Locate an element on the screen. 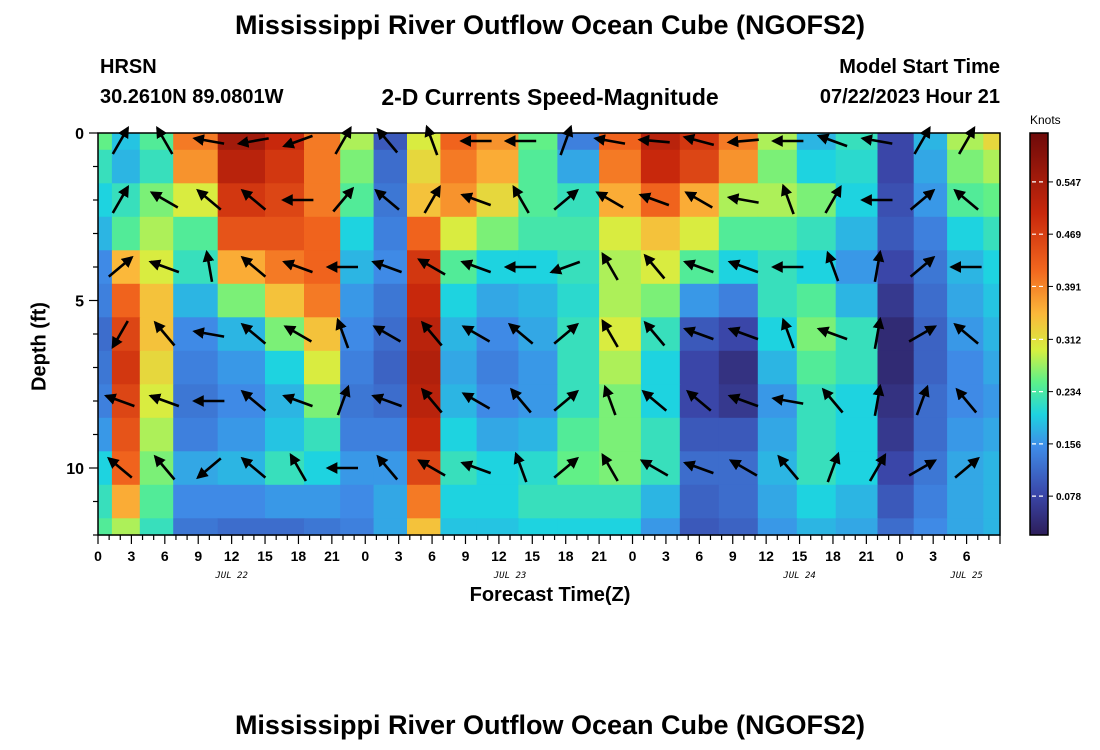  x-tick-label: 6 is located at coordinates (165, 556).